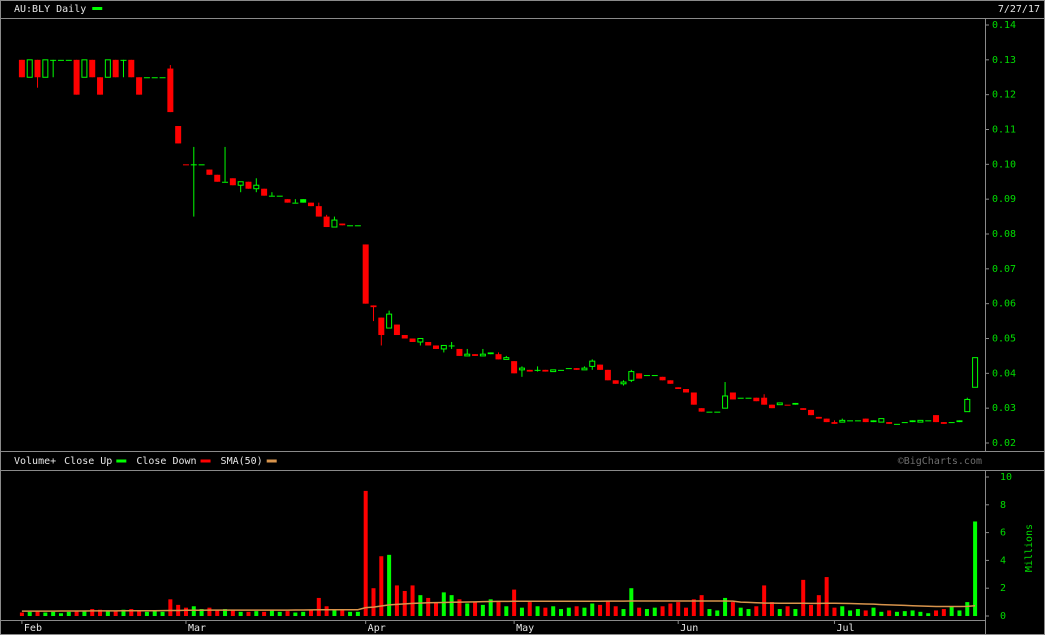 The width and height of the screenshot is (1045, 635). I want to click on x-tick-label: Jun, so click(689, 628).